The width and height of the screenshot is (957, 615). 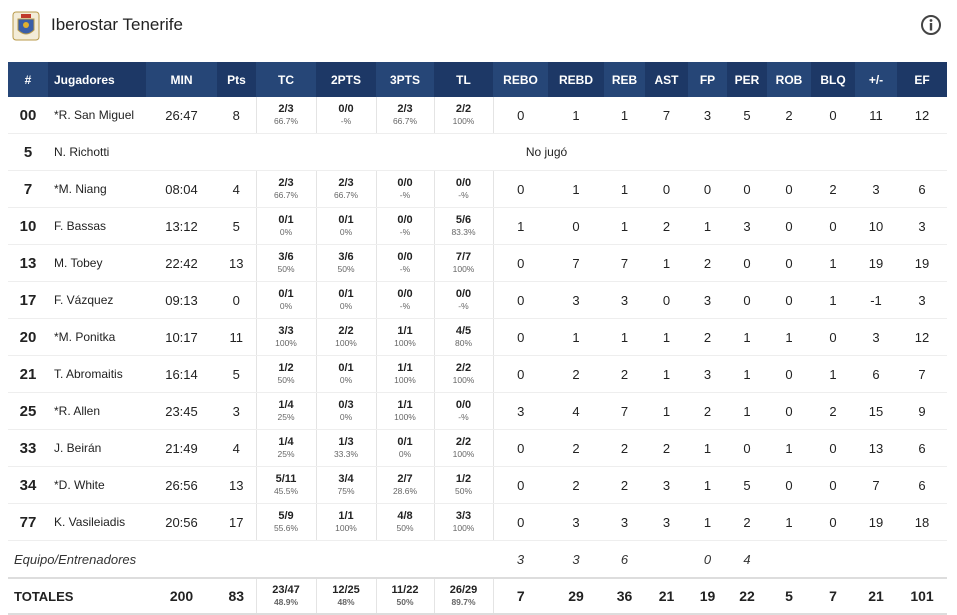 I want to click on made-attempted: 2/3, so click(x=286, y=109).